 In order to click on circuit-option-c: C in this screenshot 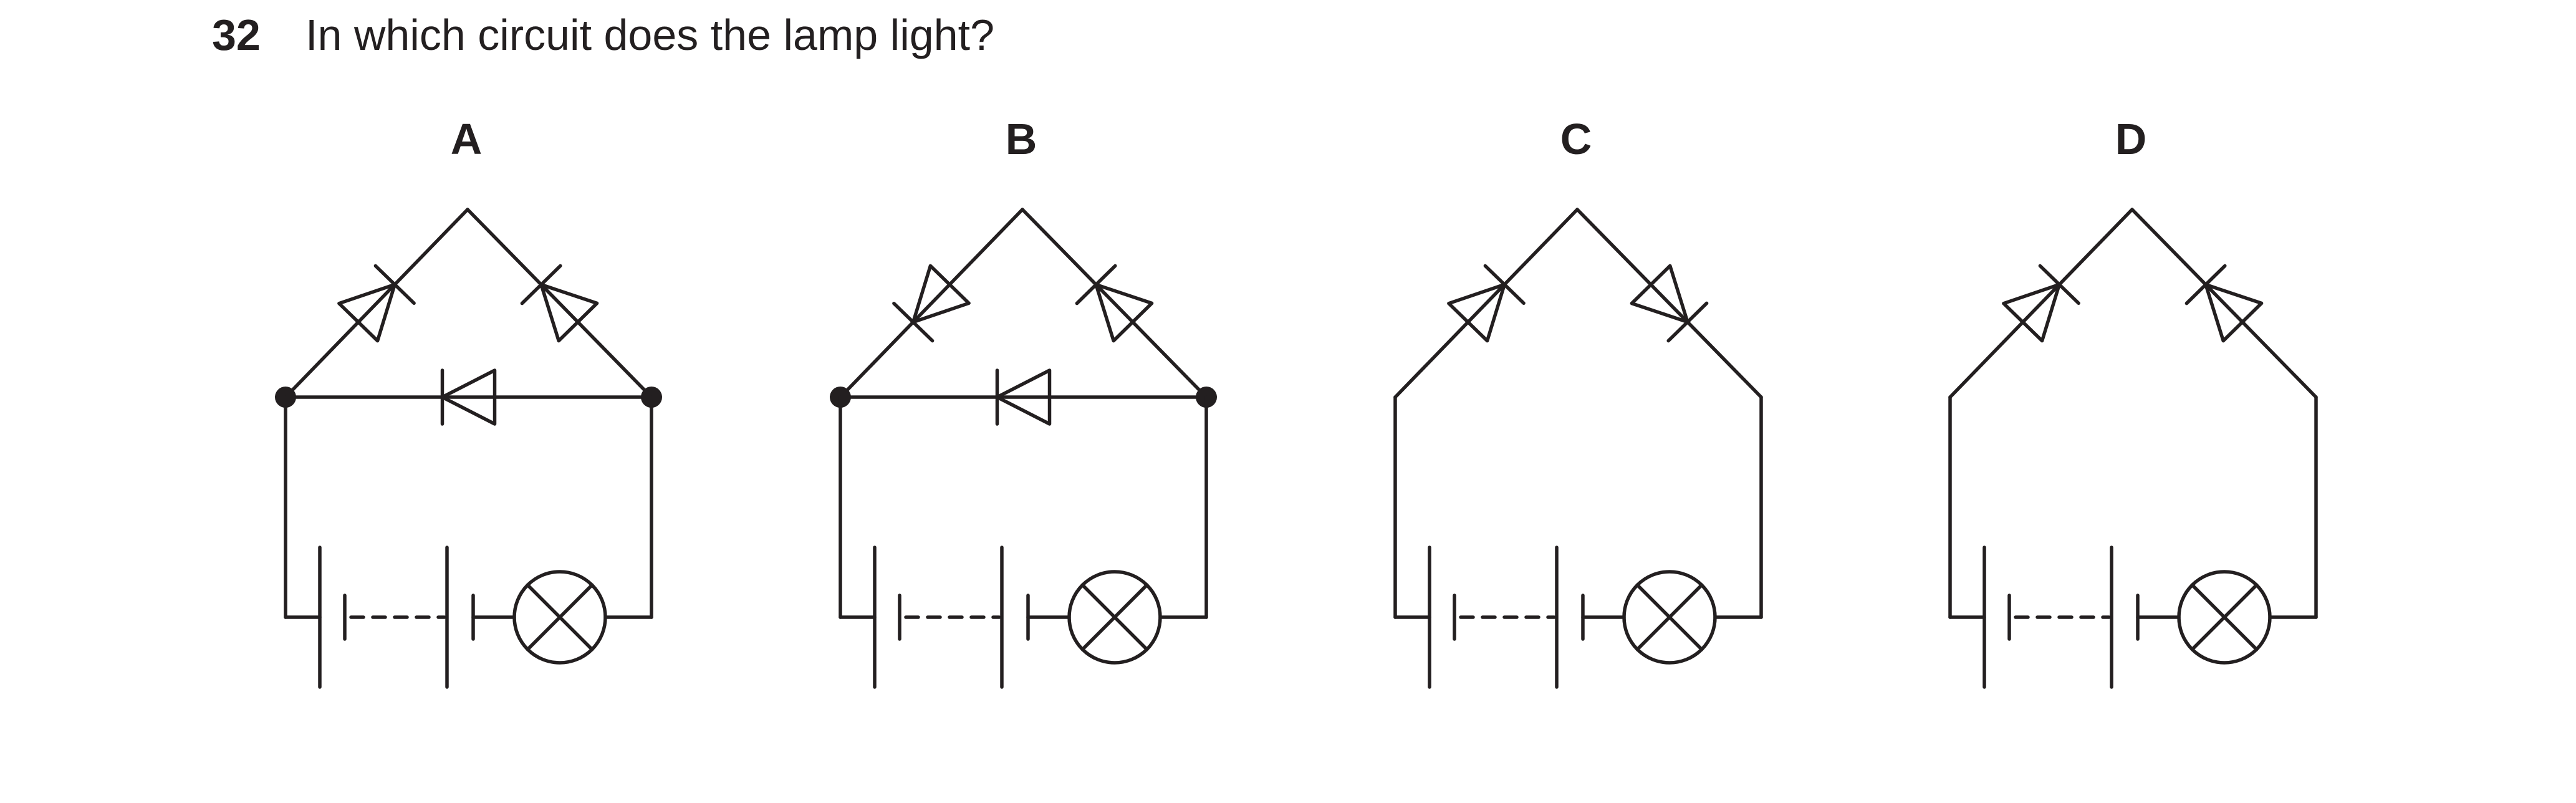, I will do `click(1578, 402)`.